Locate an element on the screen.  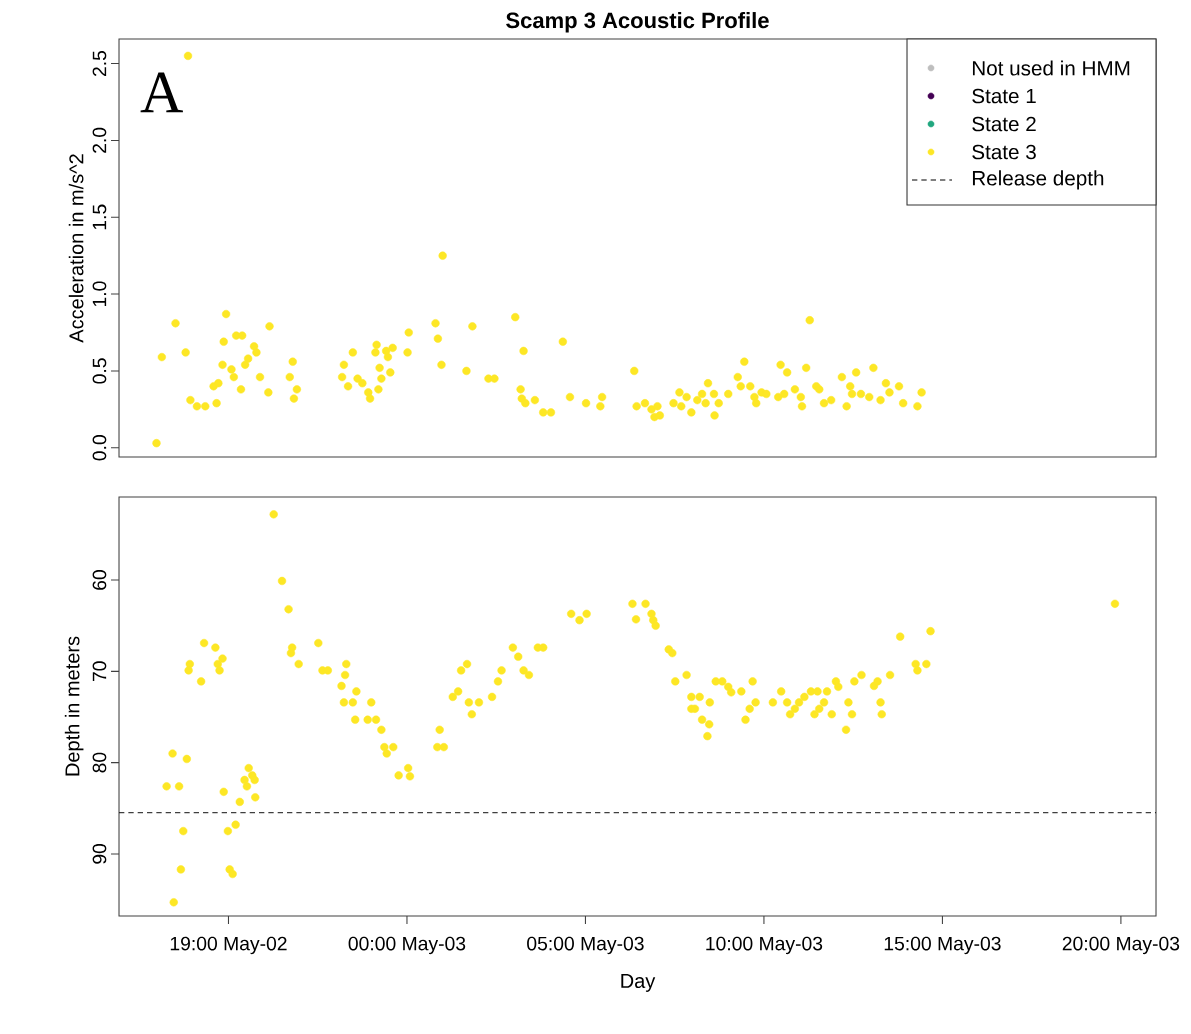
legend-label: State 1 is located at coordinates (1004, 96).